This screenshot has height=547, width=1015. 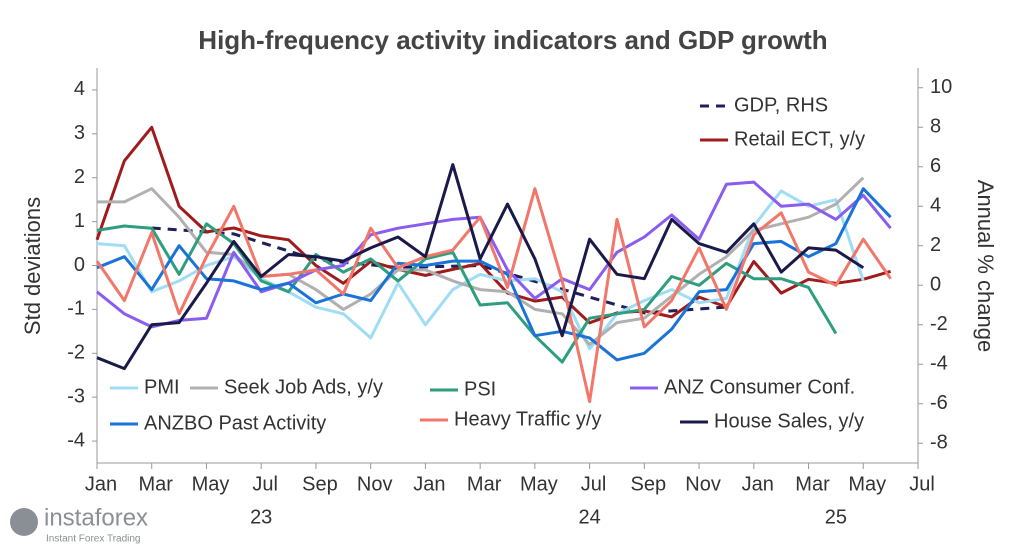 I want to click on legend-label: House Sales, y/y, so click(x=789, y=421).